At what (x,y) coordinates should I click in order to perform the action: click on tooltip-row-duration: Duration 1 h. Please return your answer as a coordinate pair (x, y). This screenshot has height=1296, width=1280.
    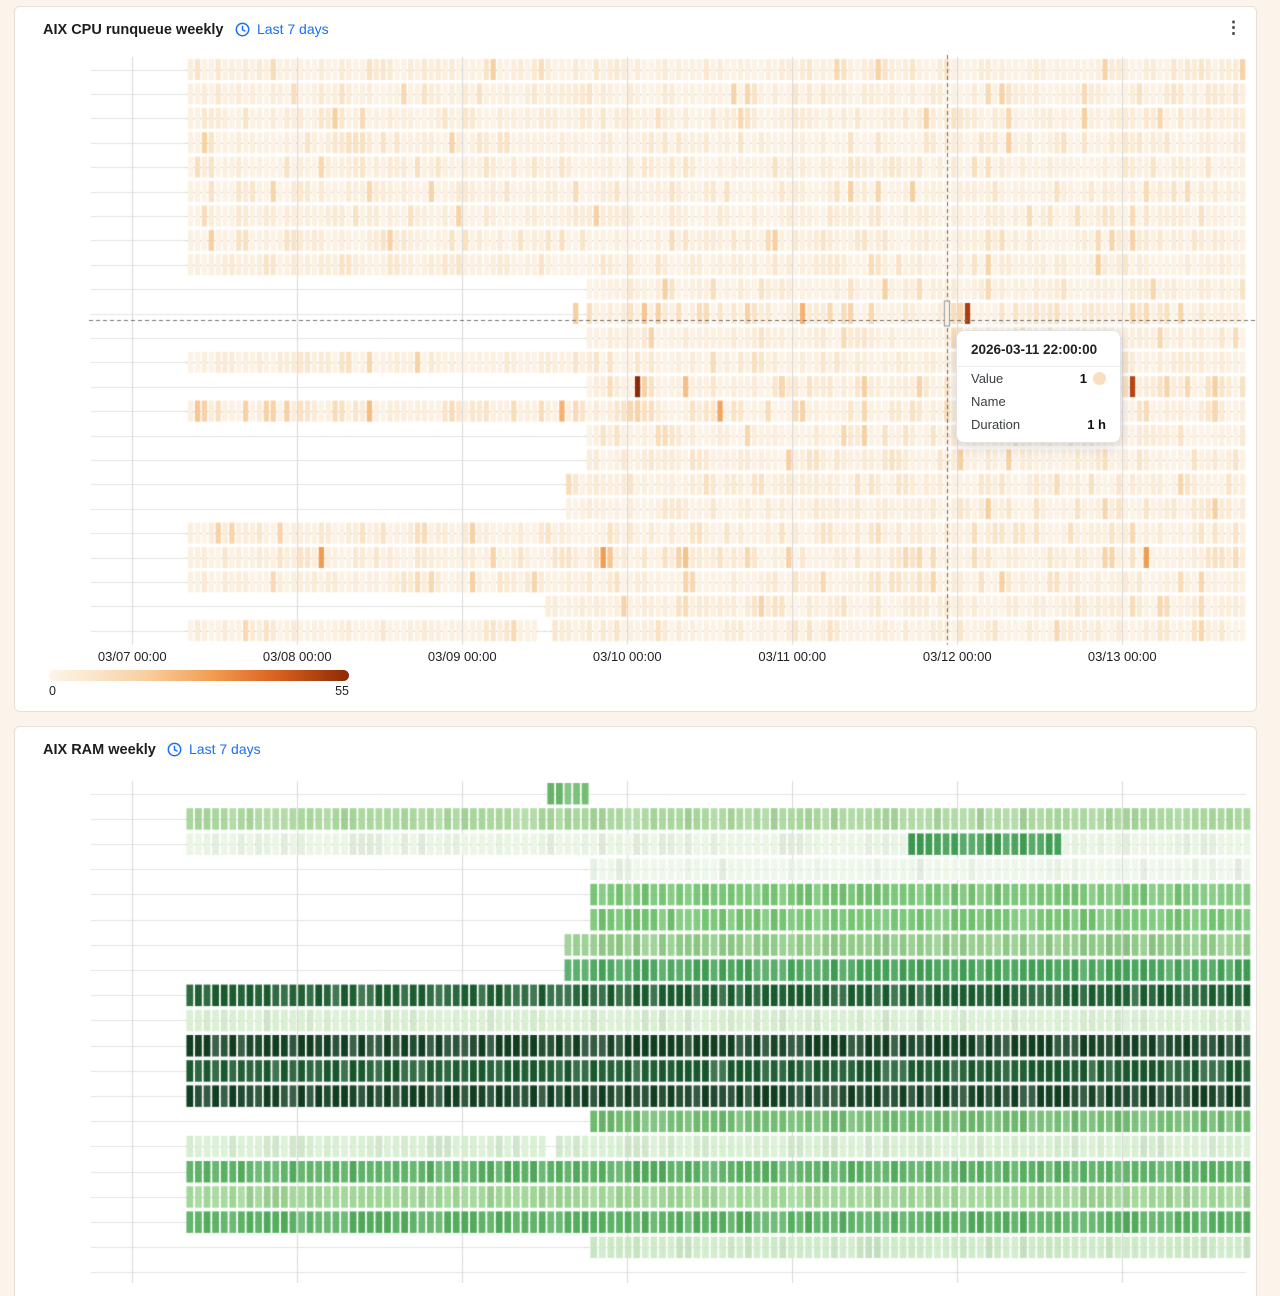
    Looking at the image, I should click on (1038, 424).